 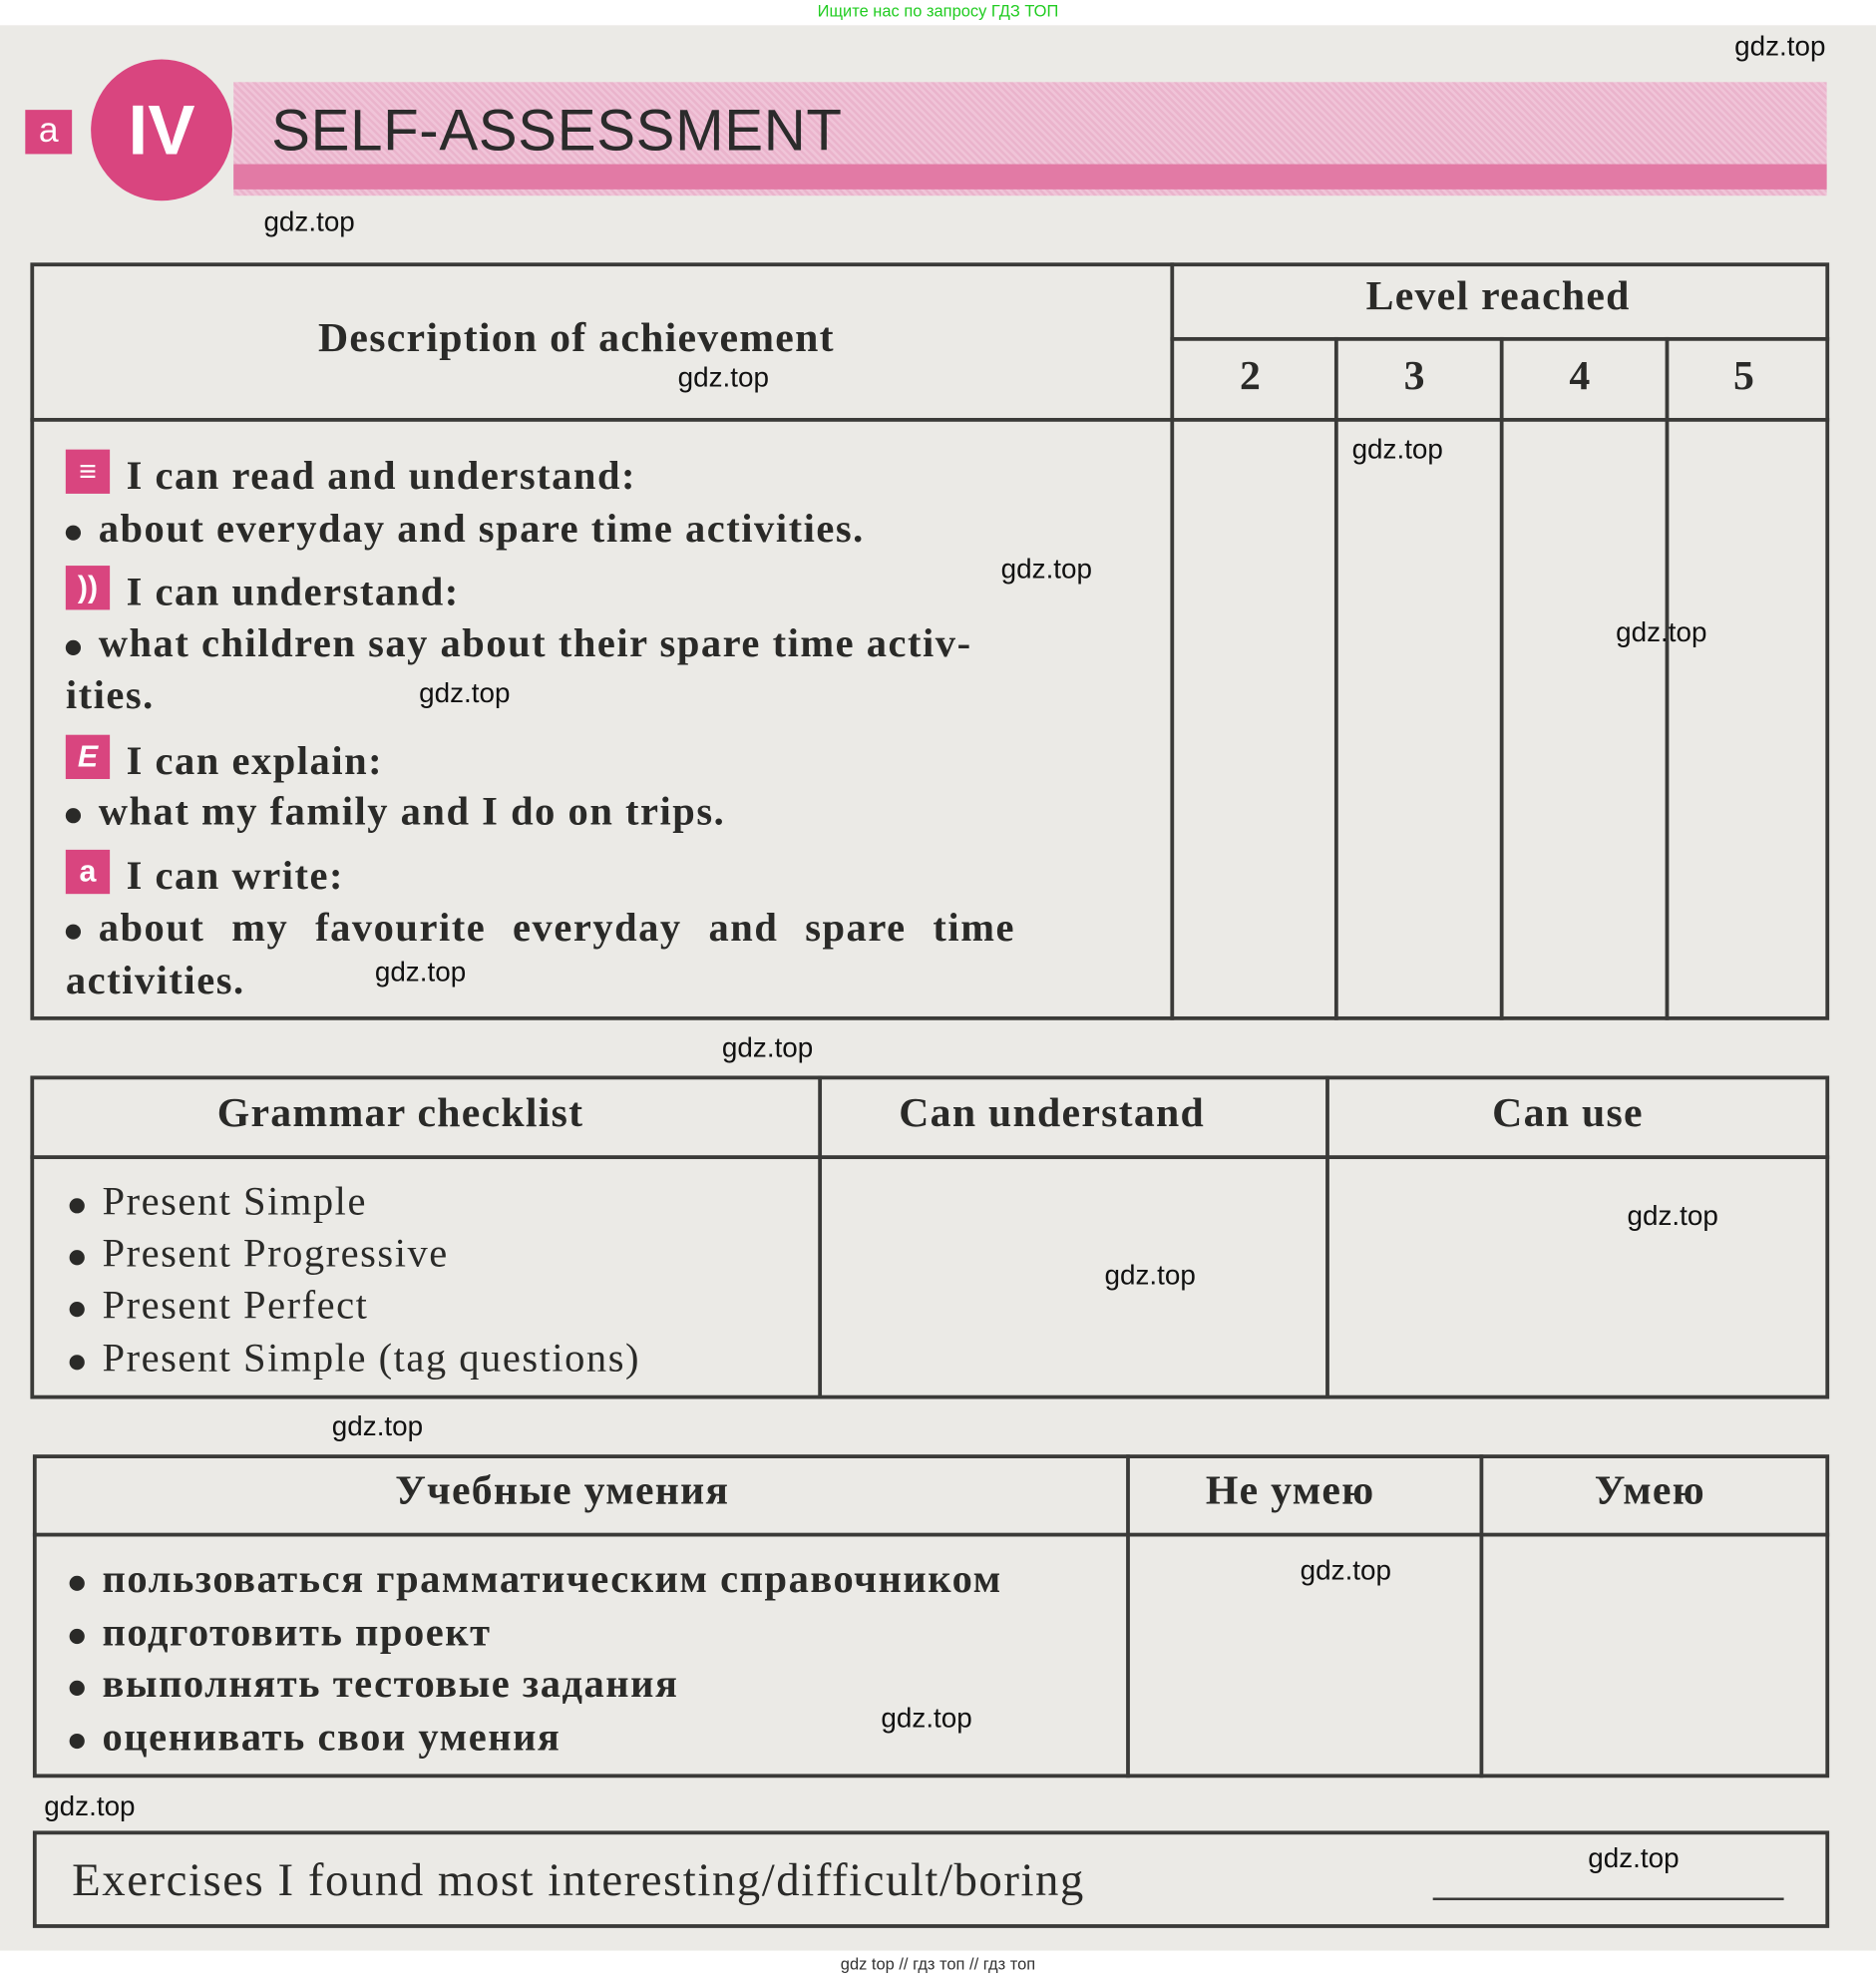 What do you see at coordinates (1744, 376) in the screenshot?
I see `level-5: 5` at bounding box center [1744, 376].